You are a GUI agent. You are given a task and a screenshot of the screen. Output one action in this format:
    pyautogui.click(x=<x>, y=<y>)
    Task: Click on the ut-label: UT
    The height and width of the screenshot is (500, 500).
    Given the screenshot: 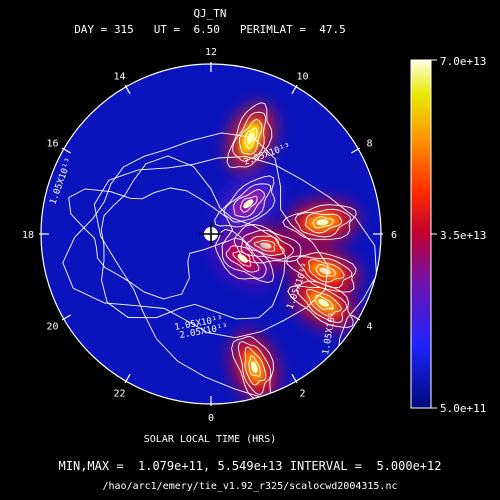 What is the action you would take?
    pyautogui.click(x=160, y=29)
    